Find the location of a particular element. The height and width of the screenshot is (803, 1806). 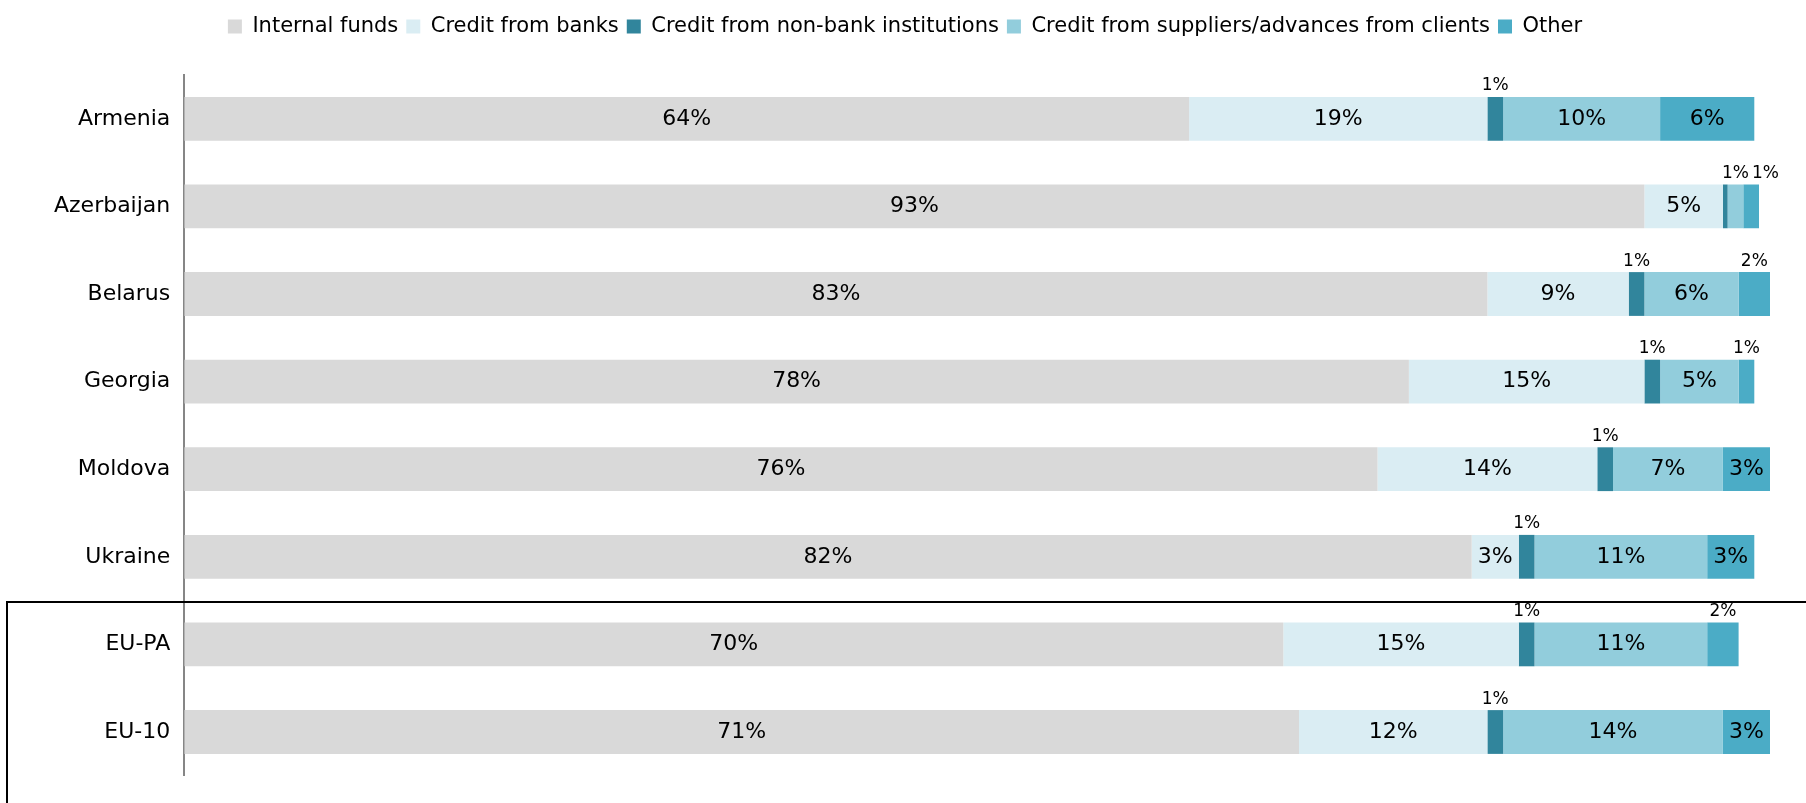

y-tick-label: EU-PA is located at coordinates (138, 643).